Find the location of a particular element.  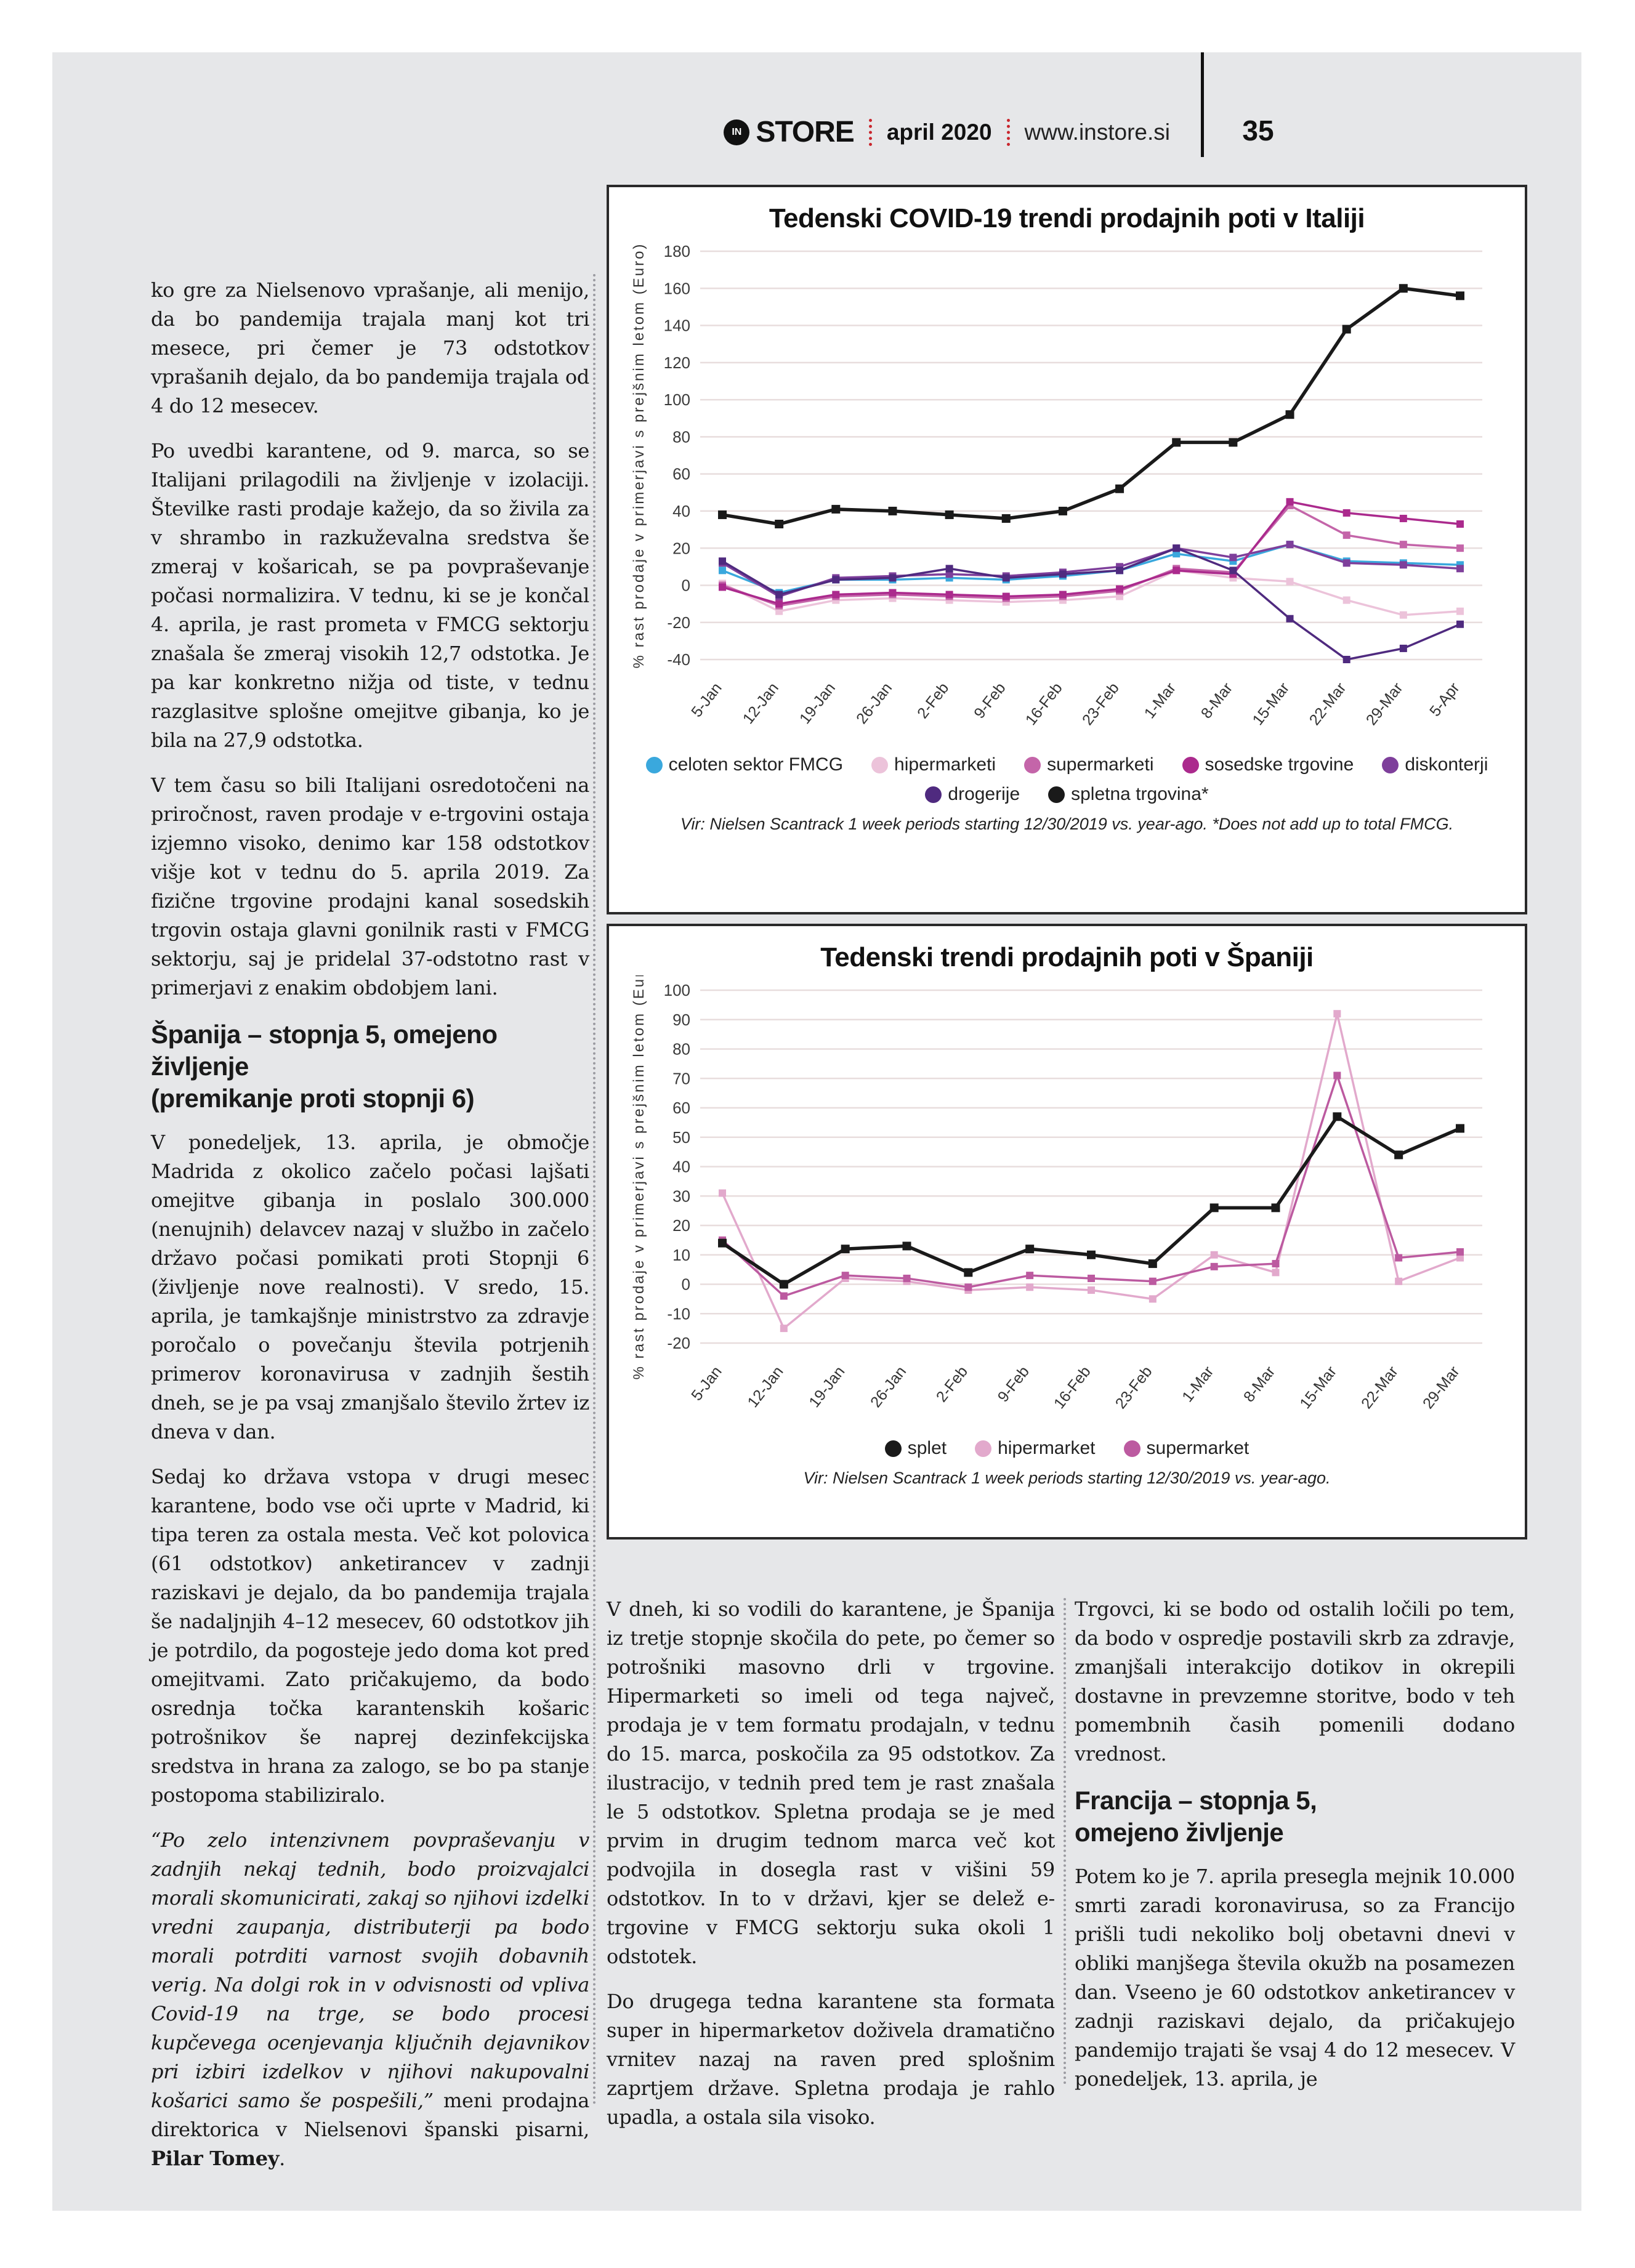

svg-text: 10 is located at coordinates (681, 1255).